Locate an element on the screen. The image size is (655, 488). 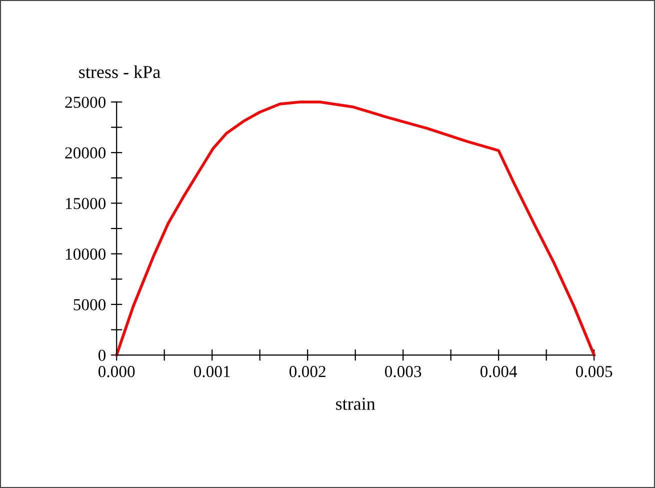
y-tick-label: 15000 is located at coordinates (86, 204).